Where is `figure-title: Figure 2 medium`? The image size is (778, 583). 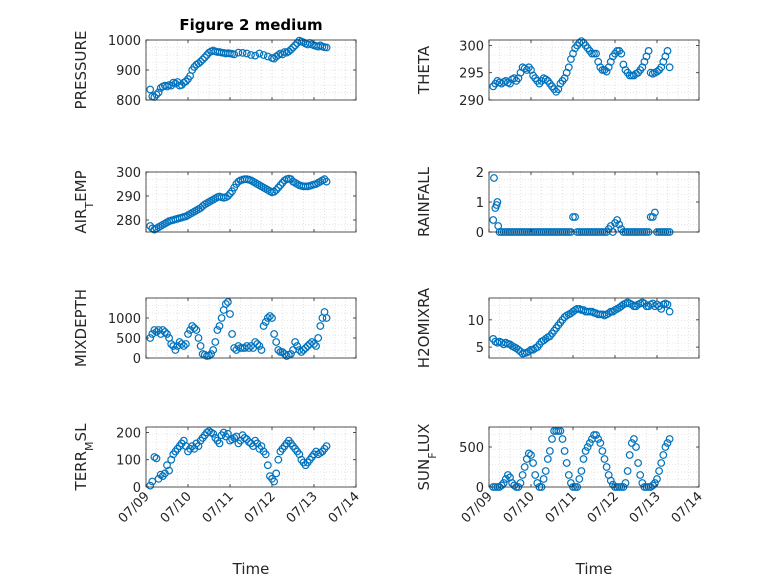
figure-title: Figure 2 medium is located at coordinates (250, 25).